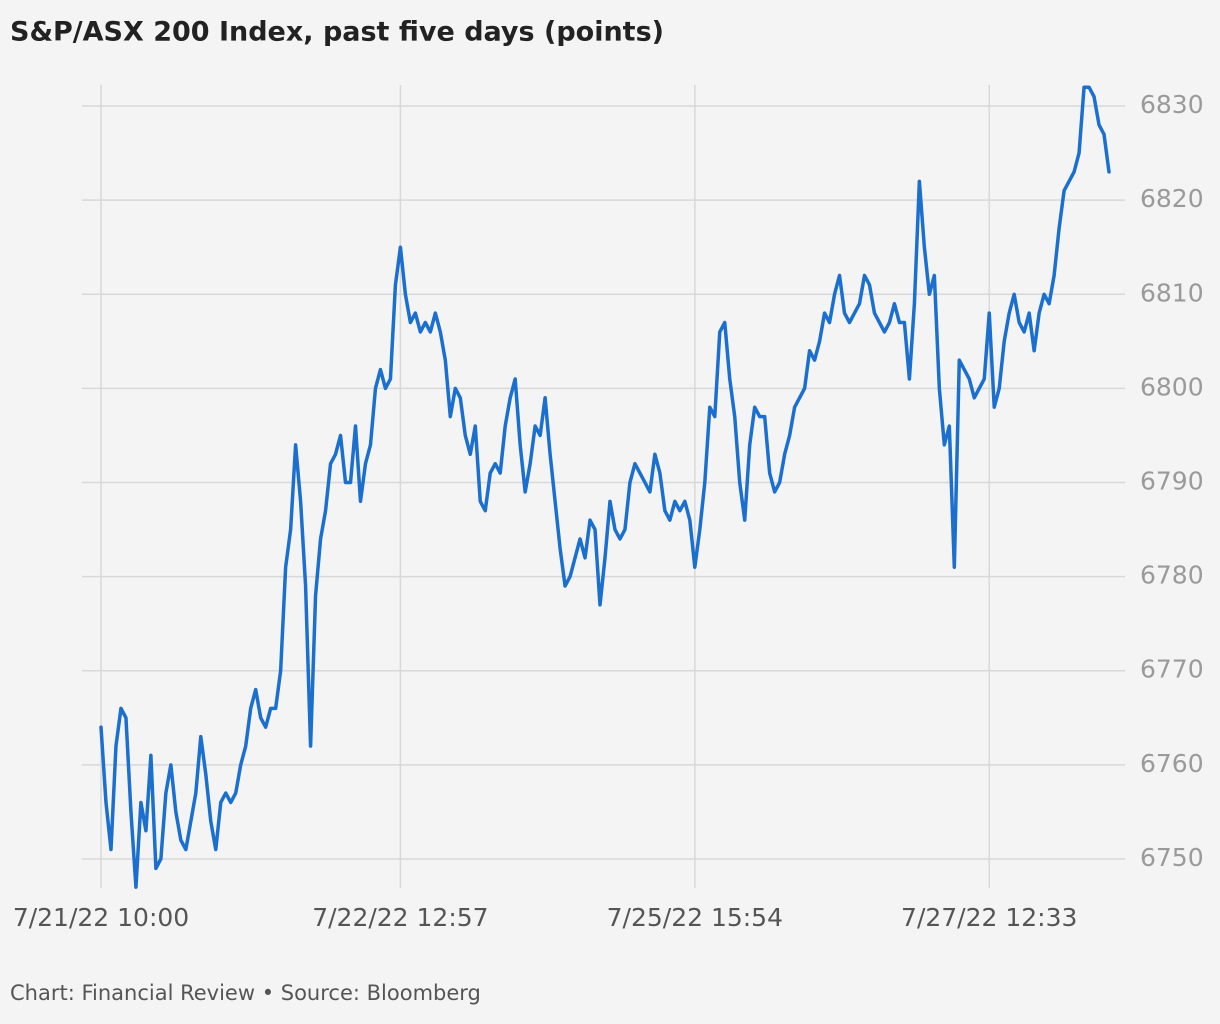 This screenshot has width=1220, height=1024. What do you see at coordinates (1172, 104) in the screenshot?
I see `y-tick-label: 6830` at bounding box center [1172, 104].